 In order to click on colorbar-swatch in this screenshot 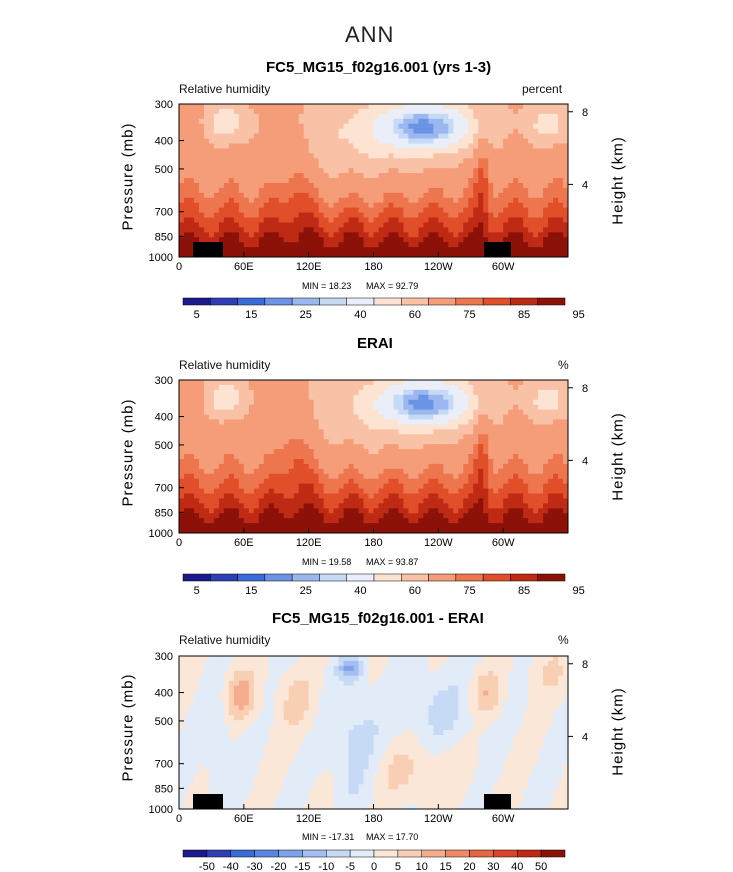, I will do `click(524, 577)`.